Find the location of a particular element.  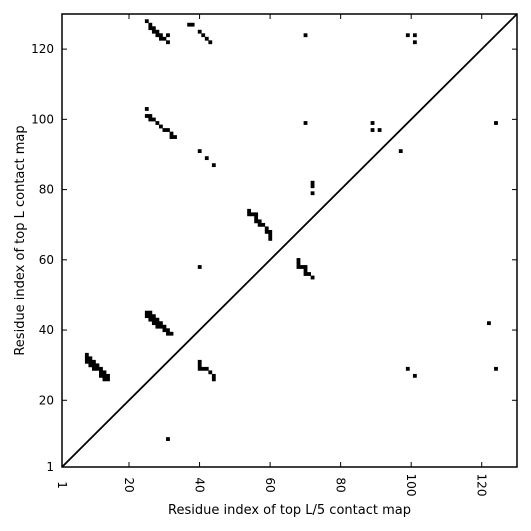

y-tick-label: 80 is located at coordinates (46, 190).